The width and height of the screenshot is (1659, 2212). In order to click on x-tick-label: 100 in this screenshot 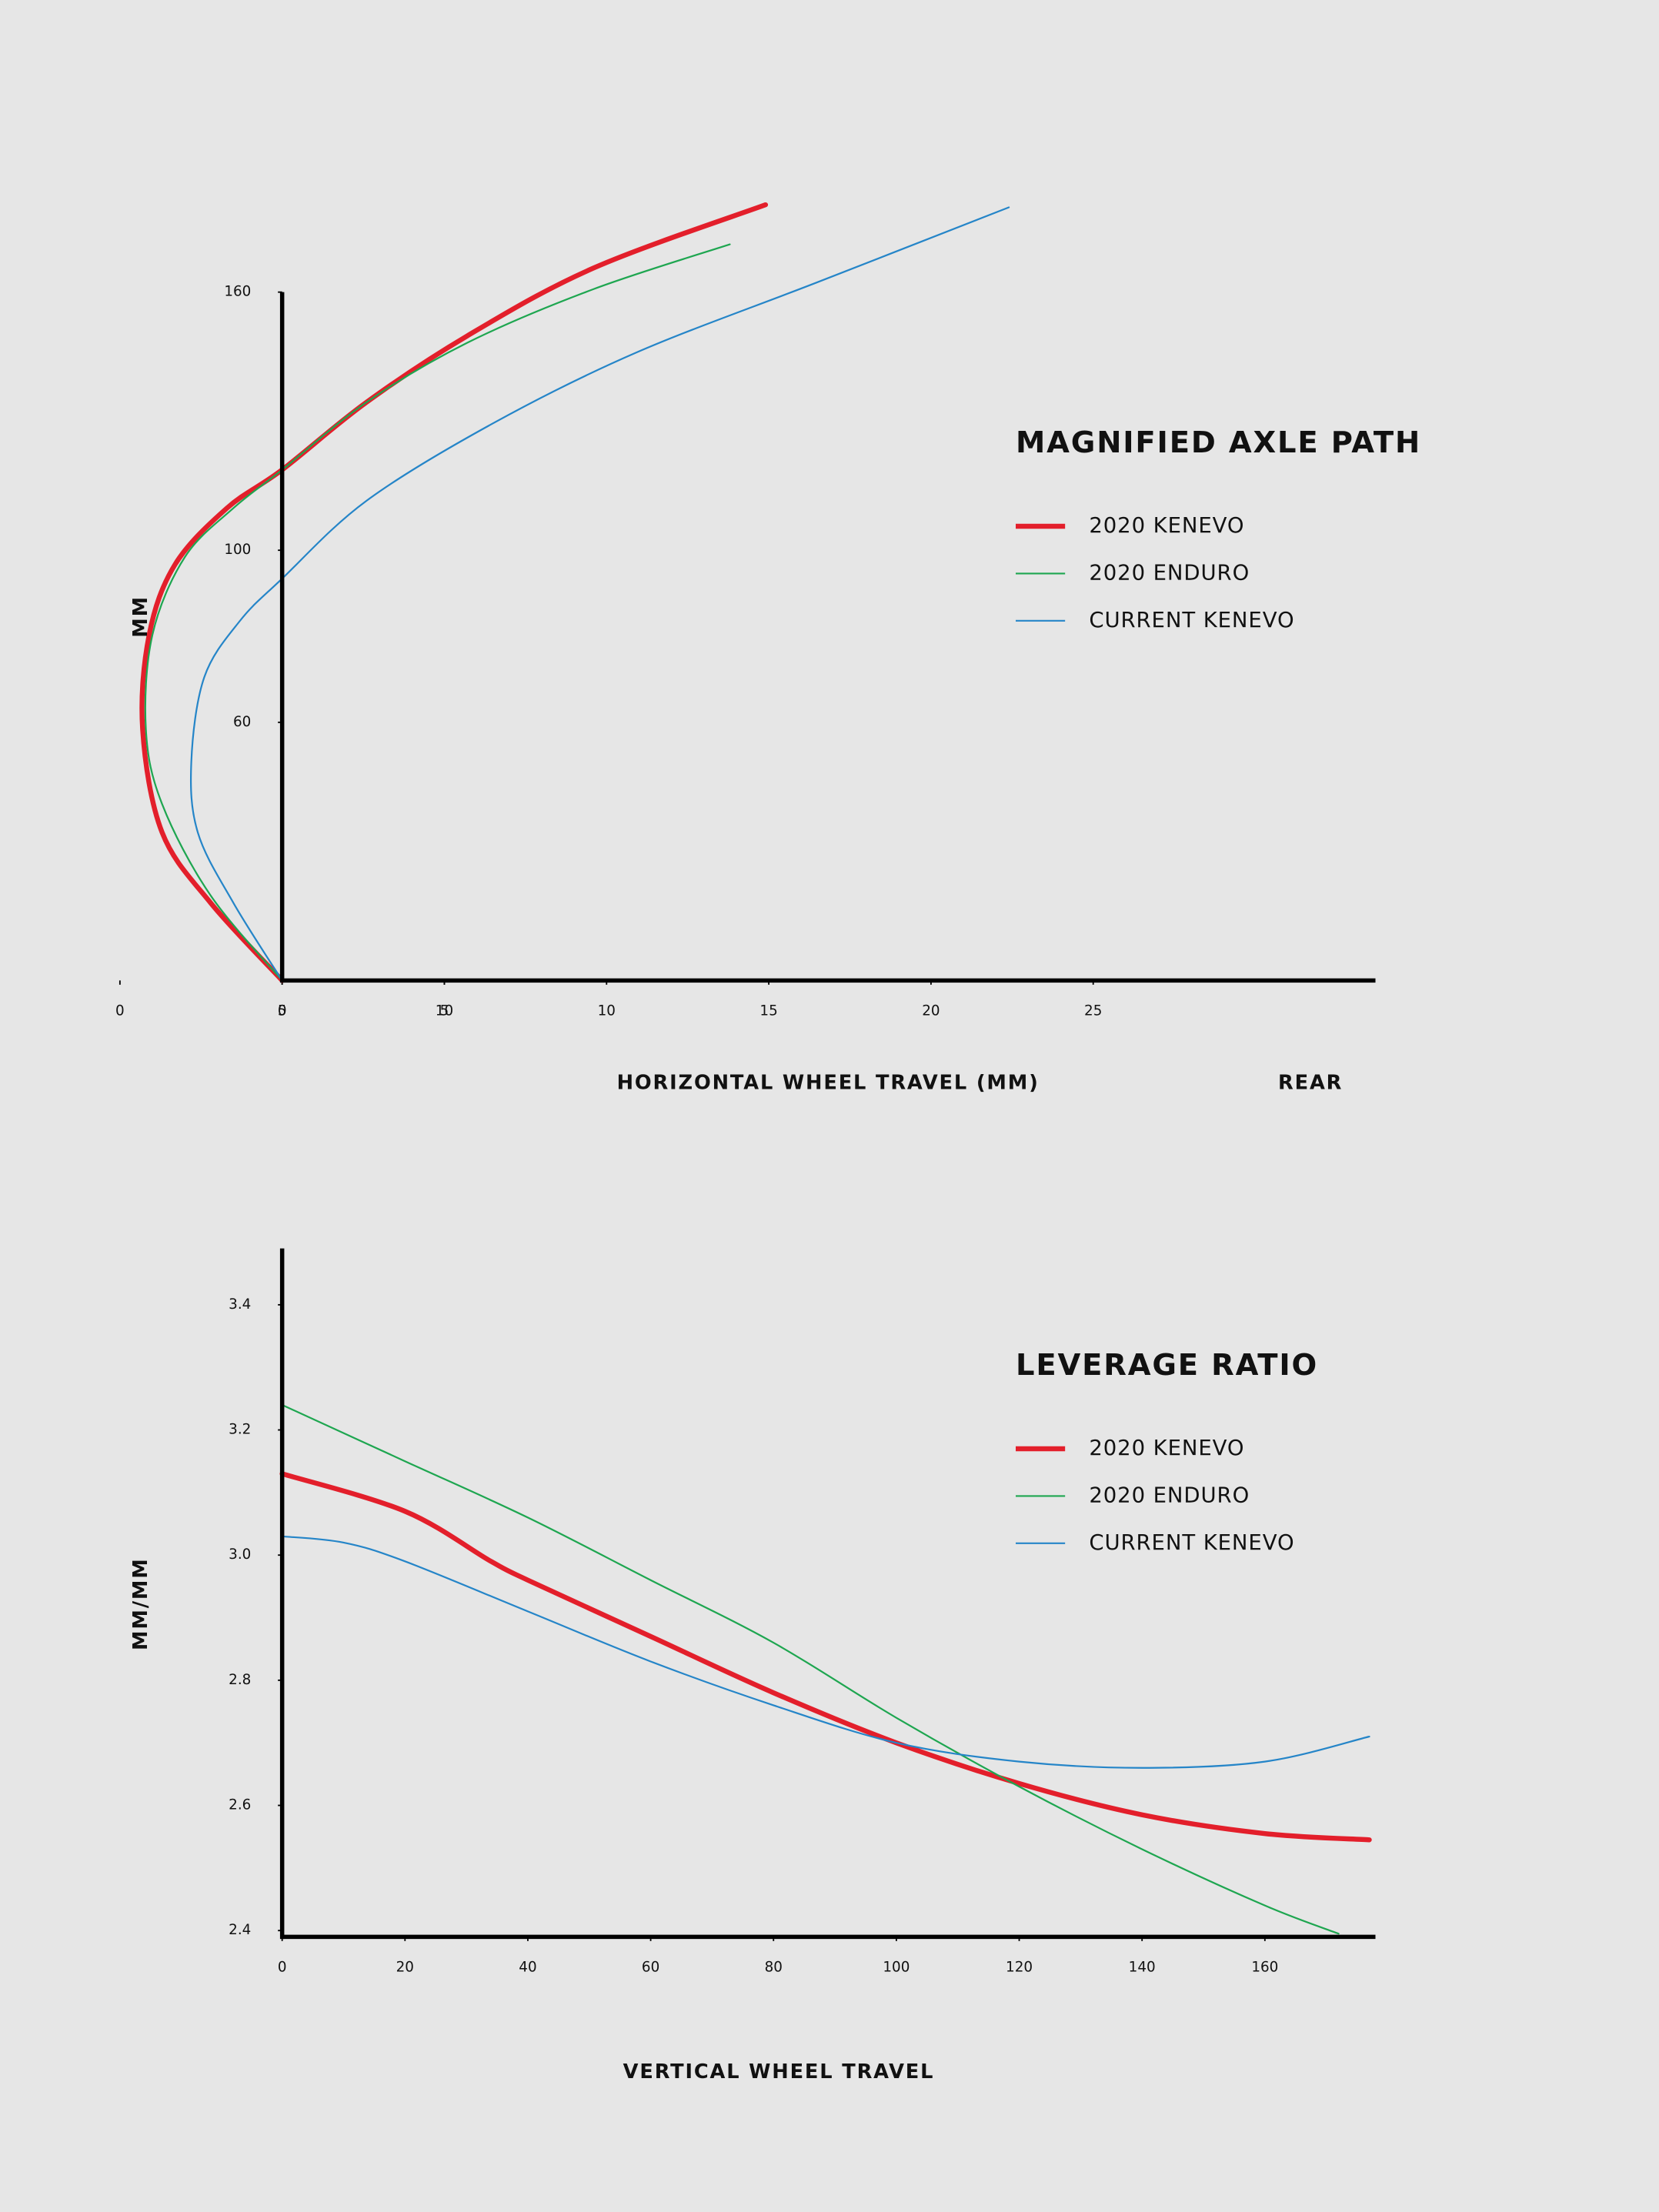, I will do `click(896, 1968)`.